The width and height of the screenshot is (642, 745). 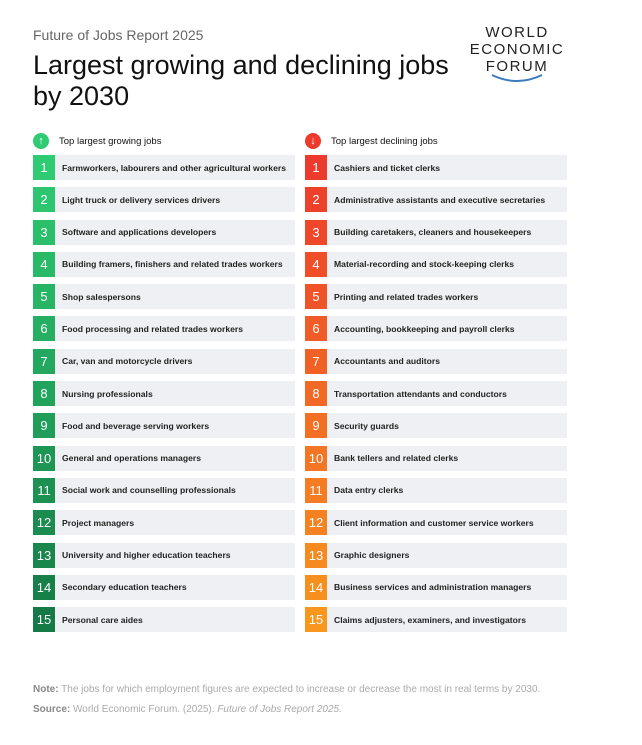 What do you see at coordinates (447, 394) in the screenshot?
I see `job-title: Transportation attendants and conductors` at bounding box center [447, 394].